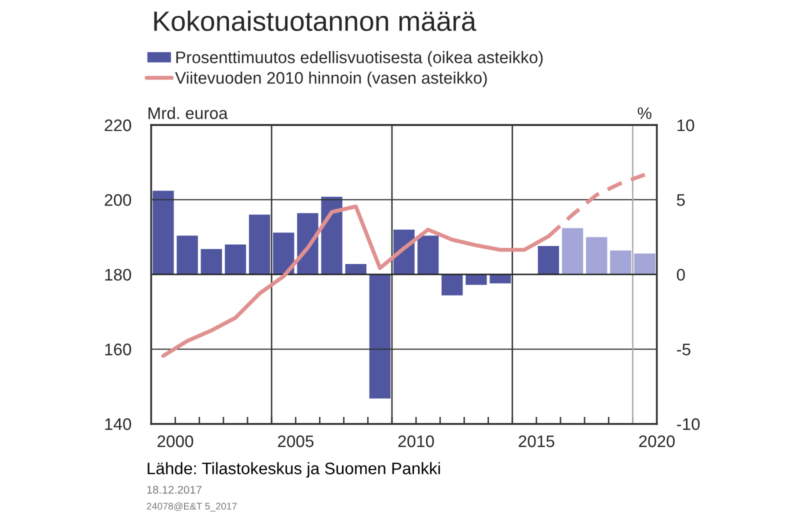 The width and height of the screenshot is (800, 522). I want to click on x-tick-label: 2020, so click(657, 441).